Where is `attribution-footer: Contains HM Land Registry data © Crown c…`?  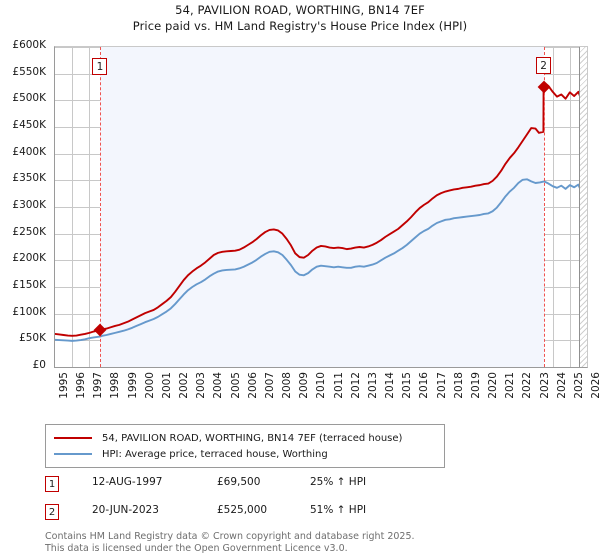
attribution-footer: Contains HM Land Registry data © Crown c… is located at coordinates (315, 542).